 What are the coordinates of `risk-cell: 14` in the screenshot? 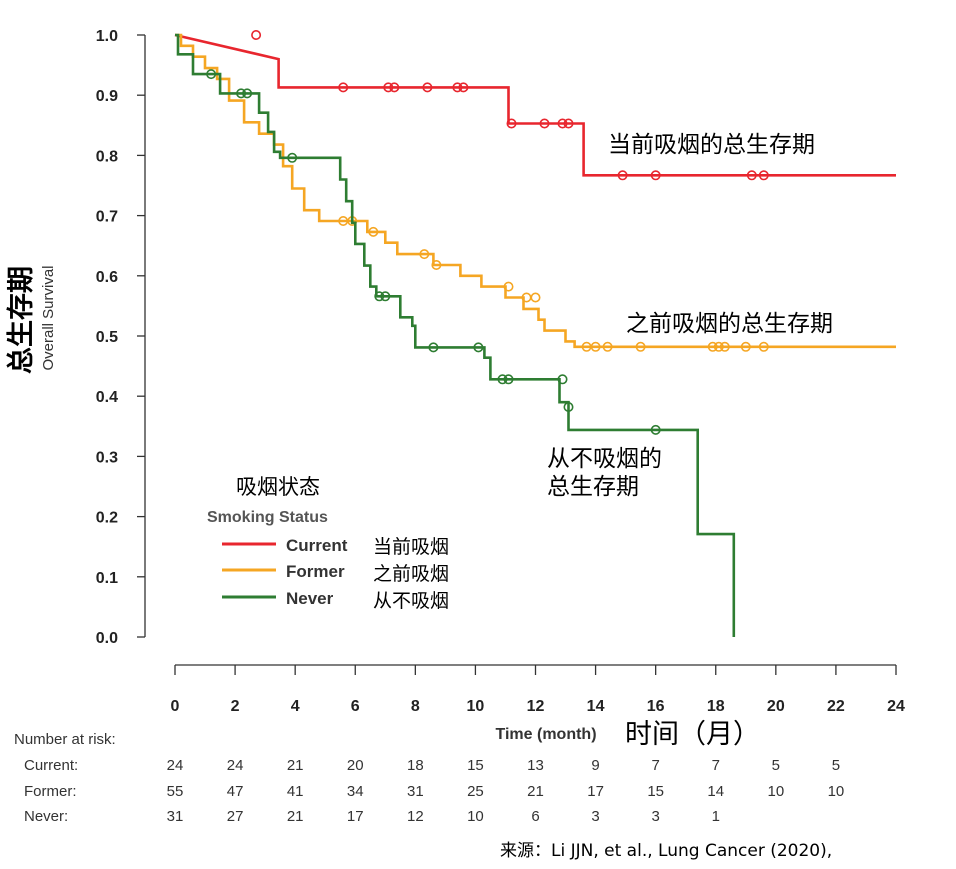 It's located at (715, 791).